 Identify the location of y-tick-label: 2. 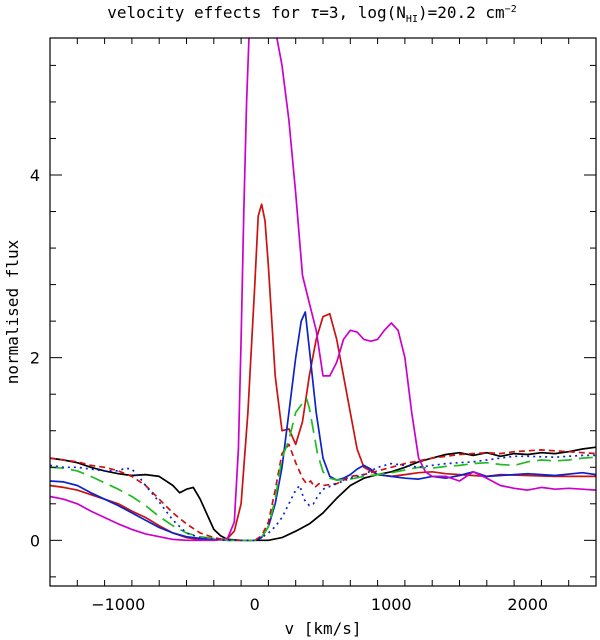
(35, 358).